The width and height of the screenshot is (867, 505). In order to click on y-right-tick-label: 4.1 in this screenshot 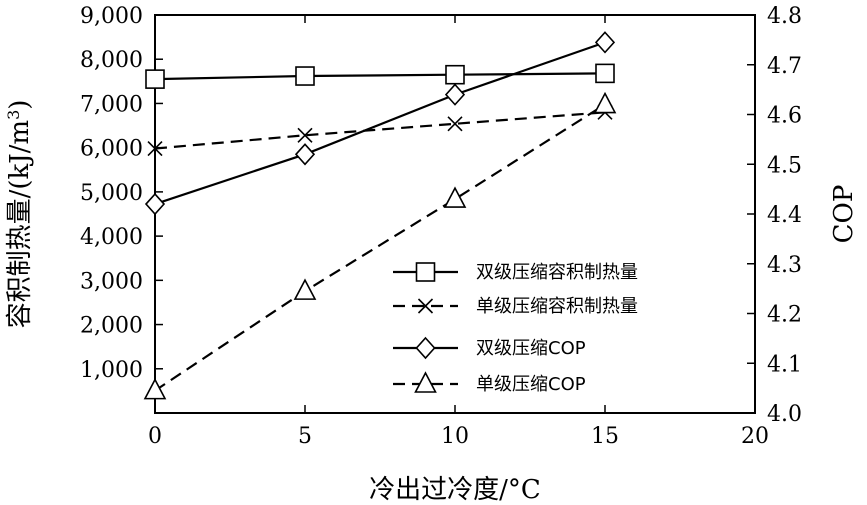, I will do `click(784, 364)`.